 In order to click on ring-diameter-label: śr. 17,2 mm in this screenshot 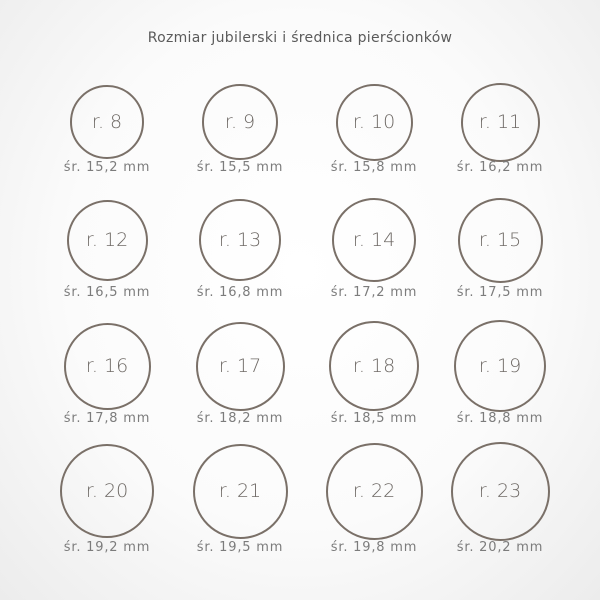, I will do `click(374, 292)`.